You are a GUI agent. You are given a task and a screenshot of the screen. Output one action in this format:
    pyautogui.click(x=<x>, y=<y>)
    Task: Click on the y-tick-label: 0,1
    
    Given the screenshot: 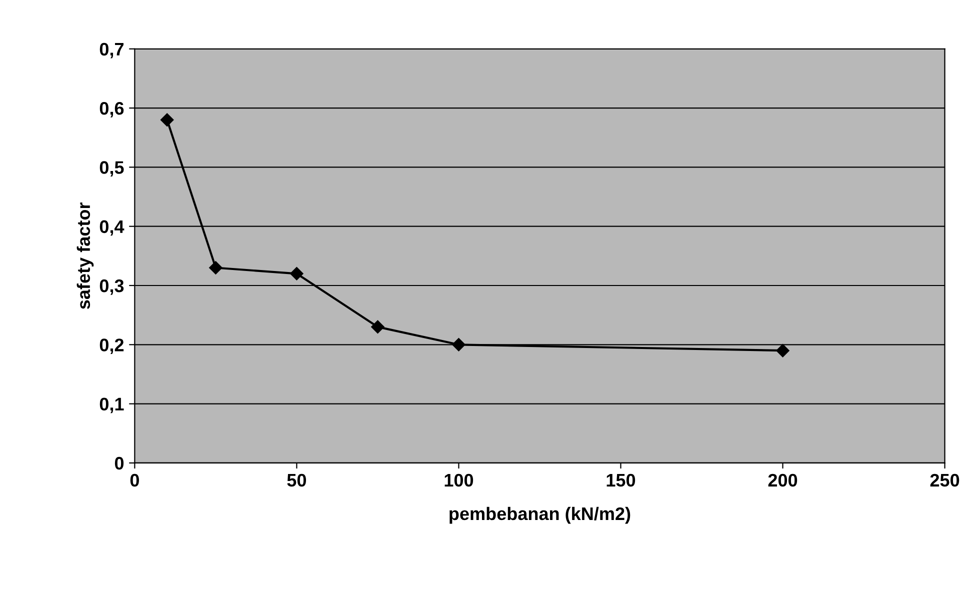 What is the action you would take?
    pyautogui.click(x=112, y=406)
    